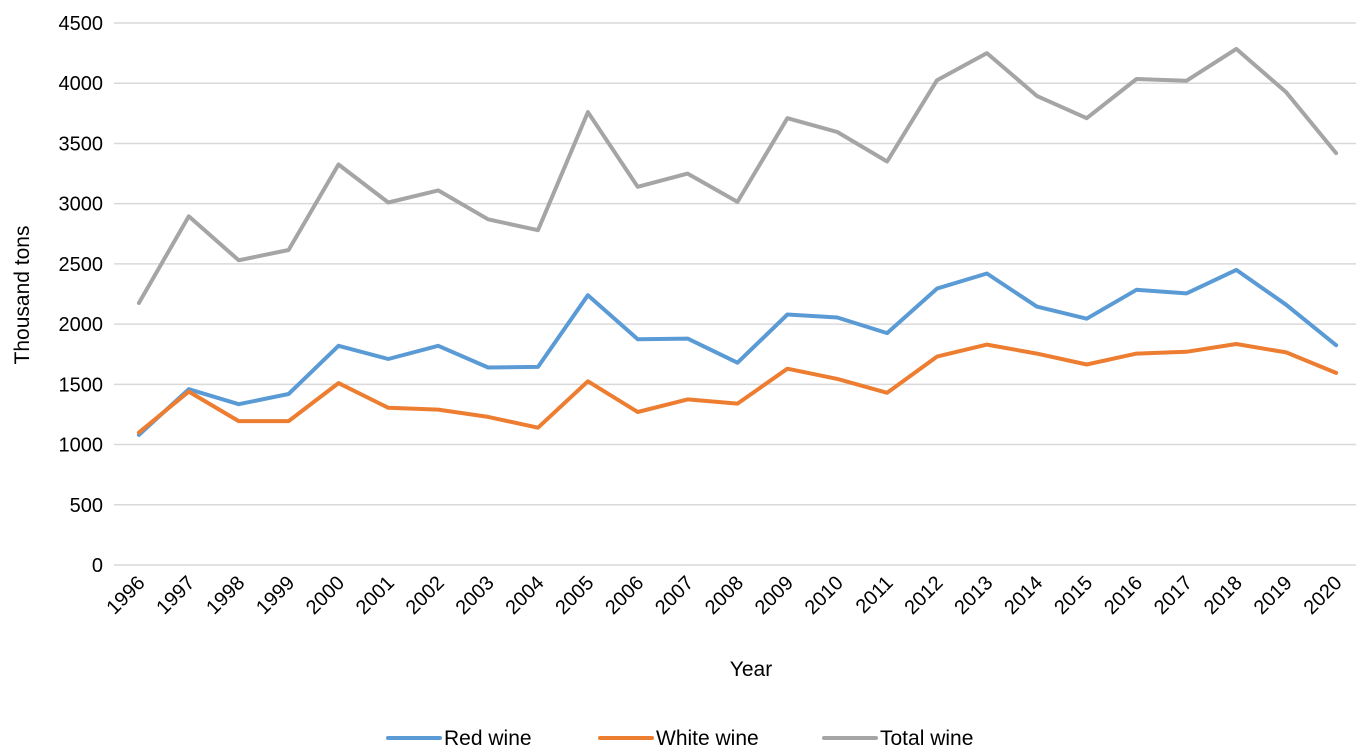  I want to click on legend-label-total-wine: Total wine, so click(926, 738).